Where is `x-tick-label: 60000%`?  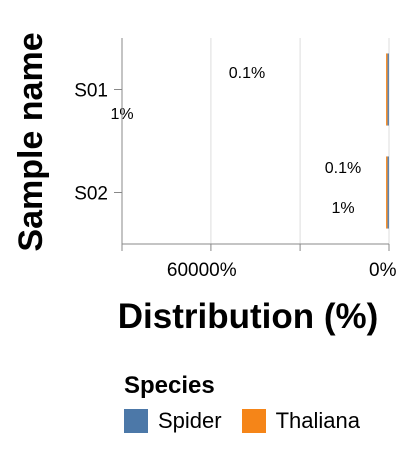
x-tick-label: 60000% is located at coordinates (202, 270).